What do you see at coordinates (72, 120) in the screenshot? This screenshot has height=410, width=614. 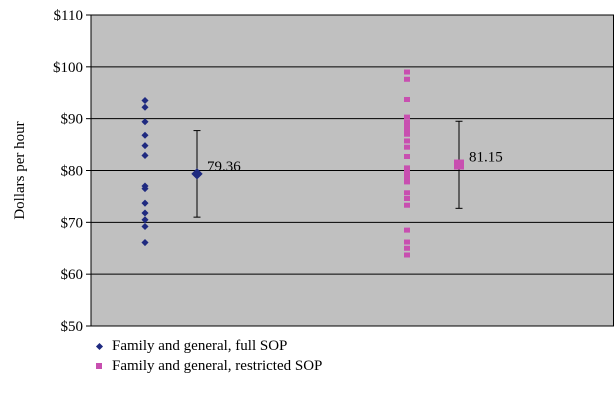 I see `y-tick-label: $90` at bounding box center [72, 120].